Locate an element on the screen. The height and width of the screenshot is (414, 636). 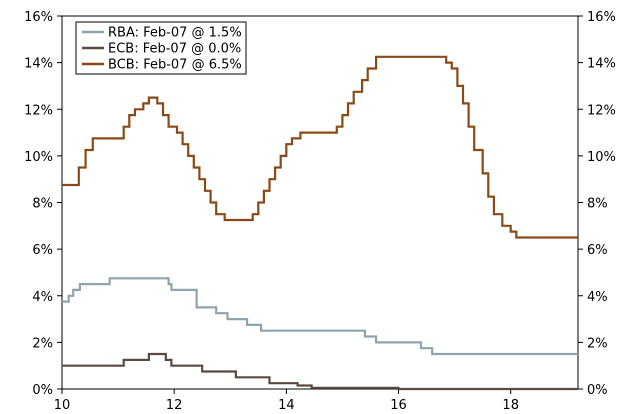
legend-label-0: RBA: Feb-07 @ 1.5% is located at coordinates (175, 33).